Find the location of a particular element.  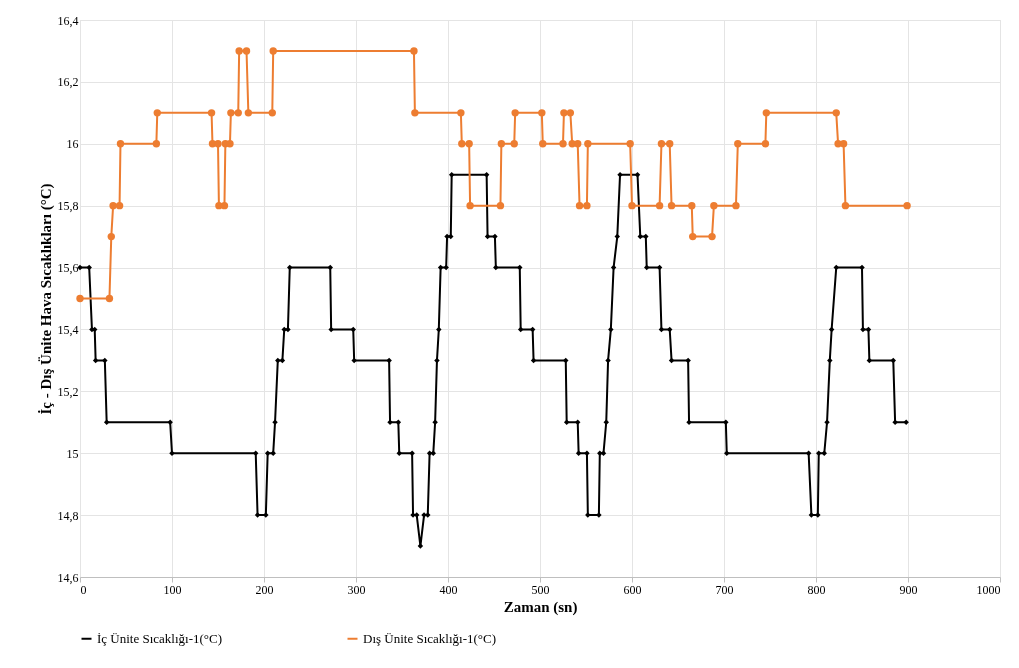

x-tick-label: 400 is located at coordinates (448, 589).